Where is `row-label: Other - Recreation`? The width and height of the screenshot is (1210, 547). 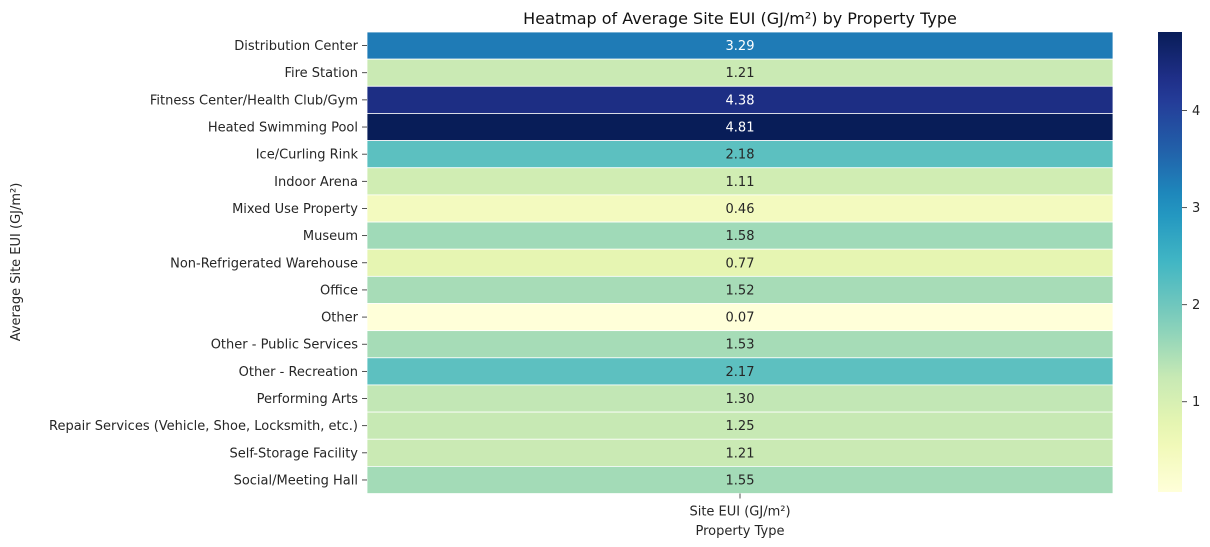 row-label: Other - Recreation is located at coordinates (298, 372).